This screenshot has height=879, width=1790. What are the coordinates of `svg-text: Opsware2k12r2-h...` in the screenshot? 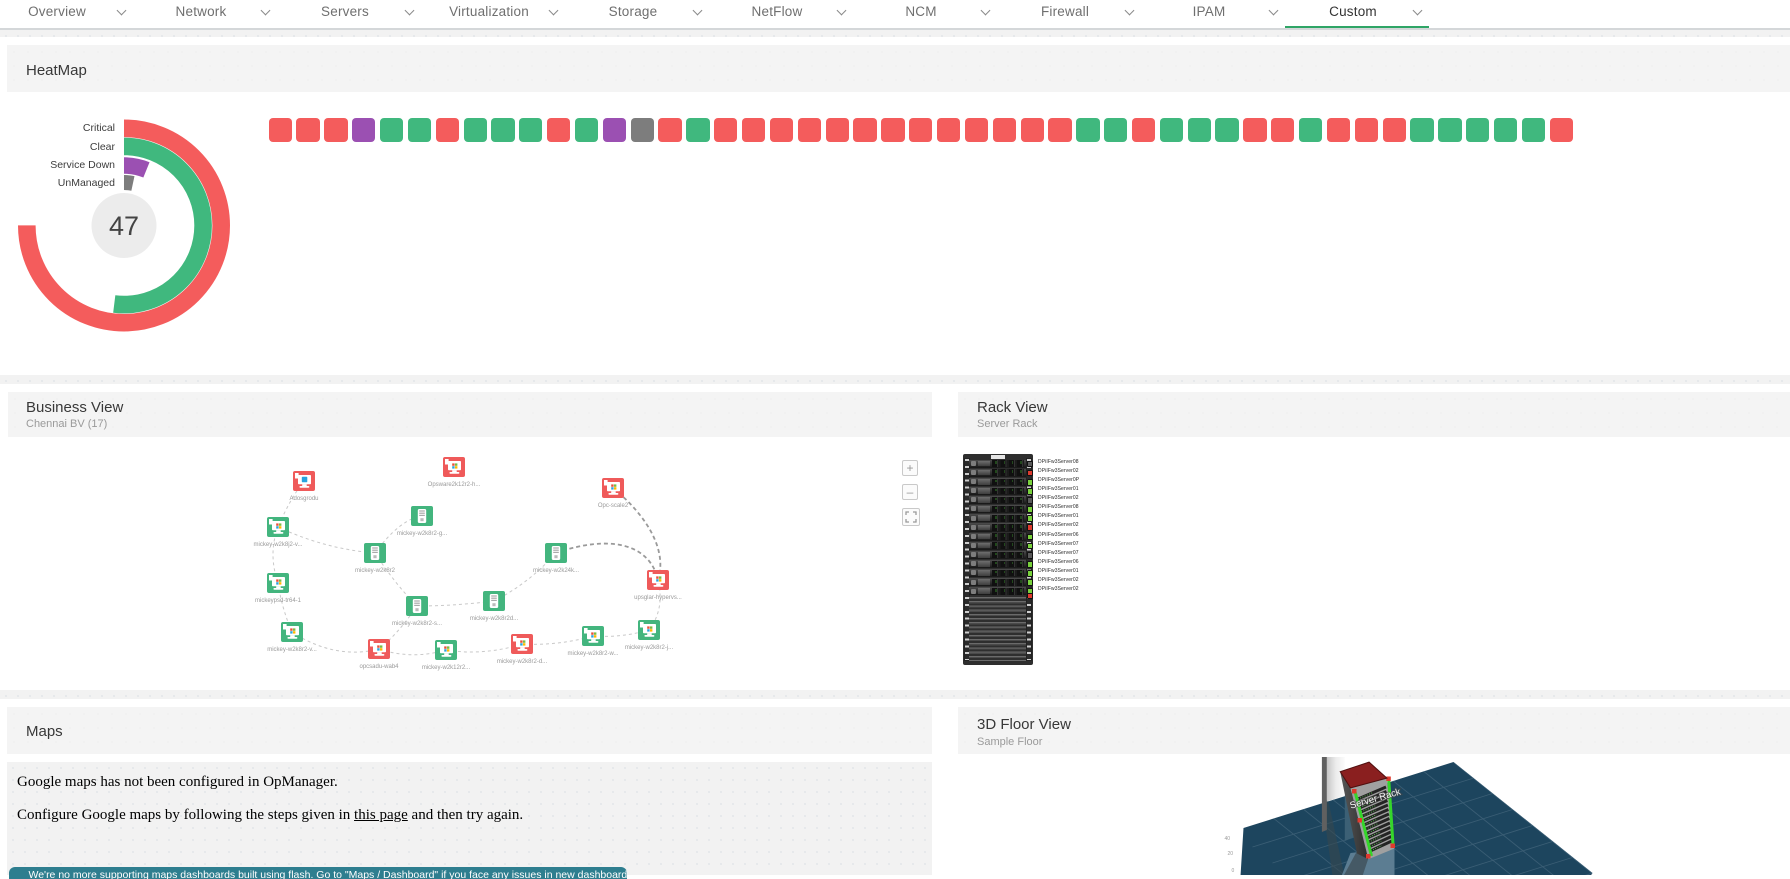 It's located at (454, 485).